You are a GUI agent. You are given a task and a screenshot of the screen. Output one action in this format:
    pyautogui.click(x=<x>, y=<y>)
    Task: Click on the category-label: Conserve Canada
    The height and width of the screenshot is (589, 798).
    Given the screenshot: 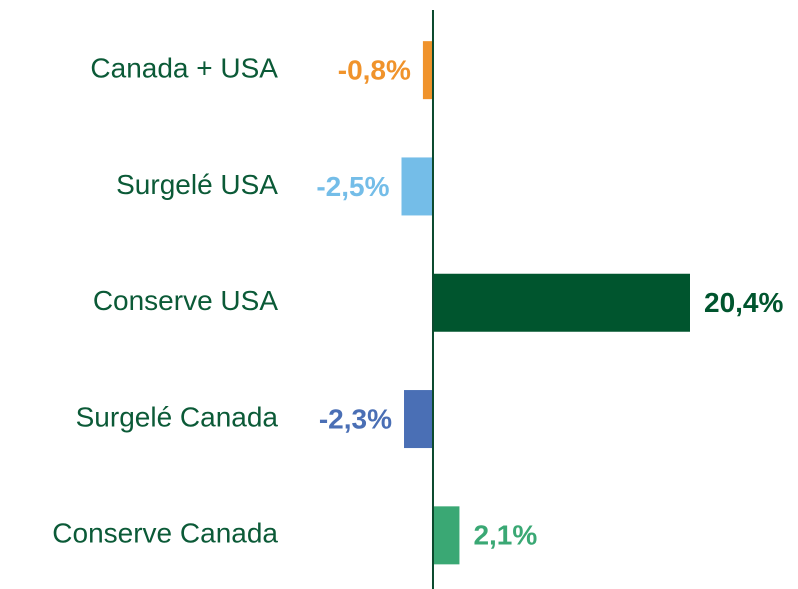 What is the action you would take?
    pyautogui.click(x=165, y=533)
    